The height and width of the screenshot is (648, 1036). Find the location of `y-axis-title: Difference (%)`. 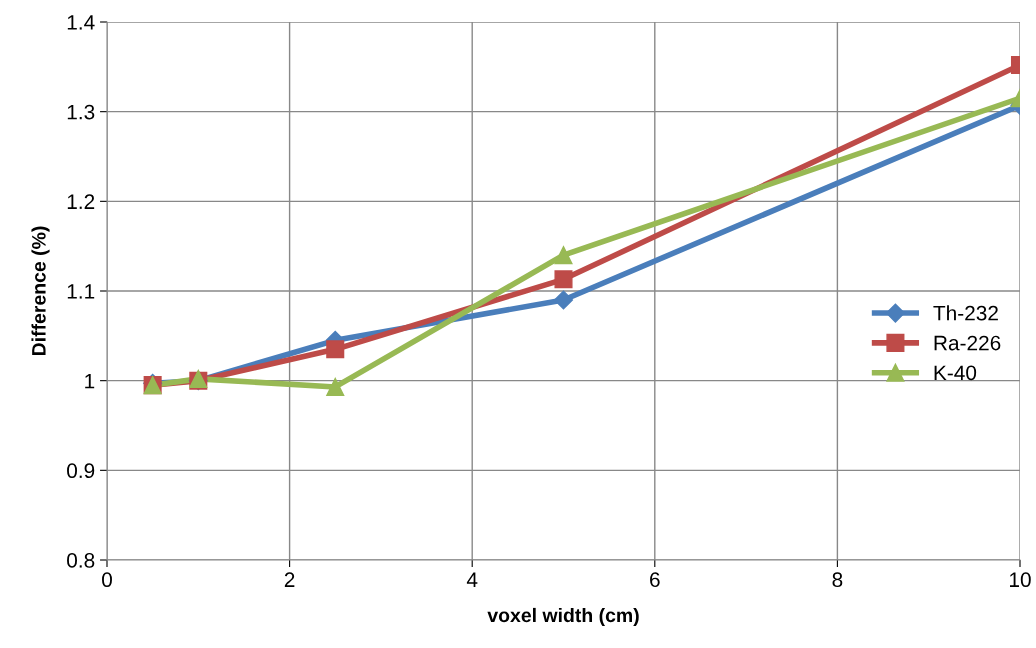

y-axis-title: Difference (%) is located at coordinates (40, 291).